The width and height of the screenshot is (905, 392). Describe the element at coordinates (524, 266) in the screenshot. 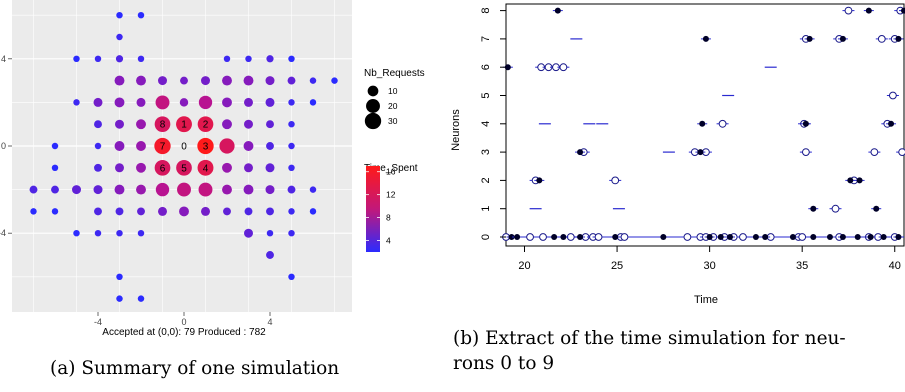

I see `x-tick-label: 20` at that location.